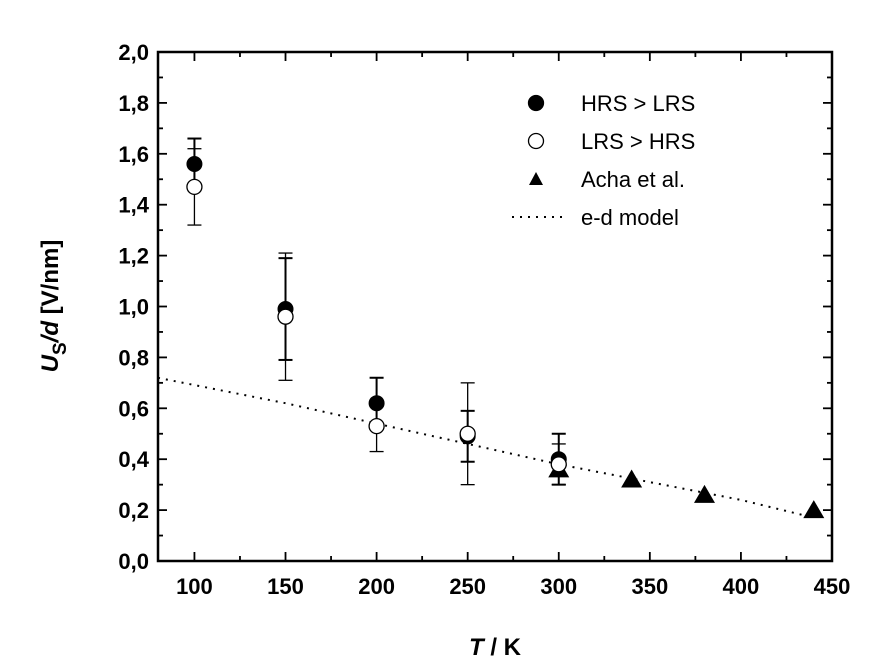 The height and width of the screenshot is (669, 873). I want to click on x-axis-title: T / K, so click(495, 647).